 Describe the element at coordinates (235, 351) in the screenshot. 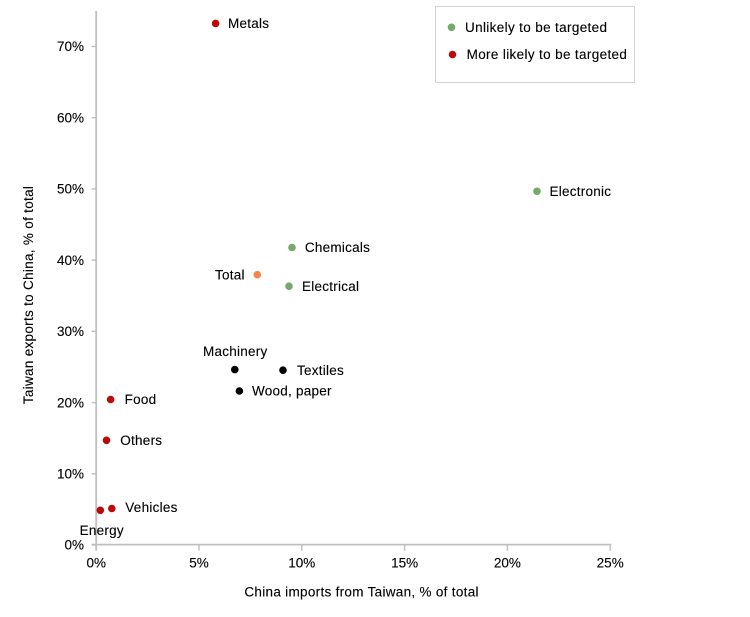

I see `svg-text: Machinery` at that location.